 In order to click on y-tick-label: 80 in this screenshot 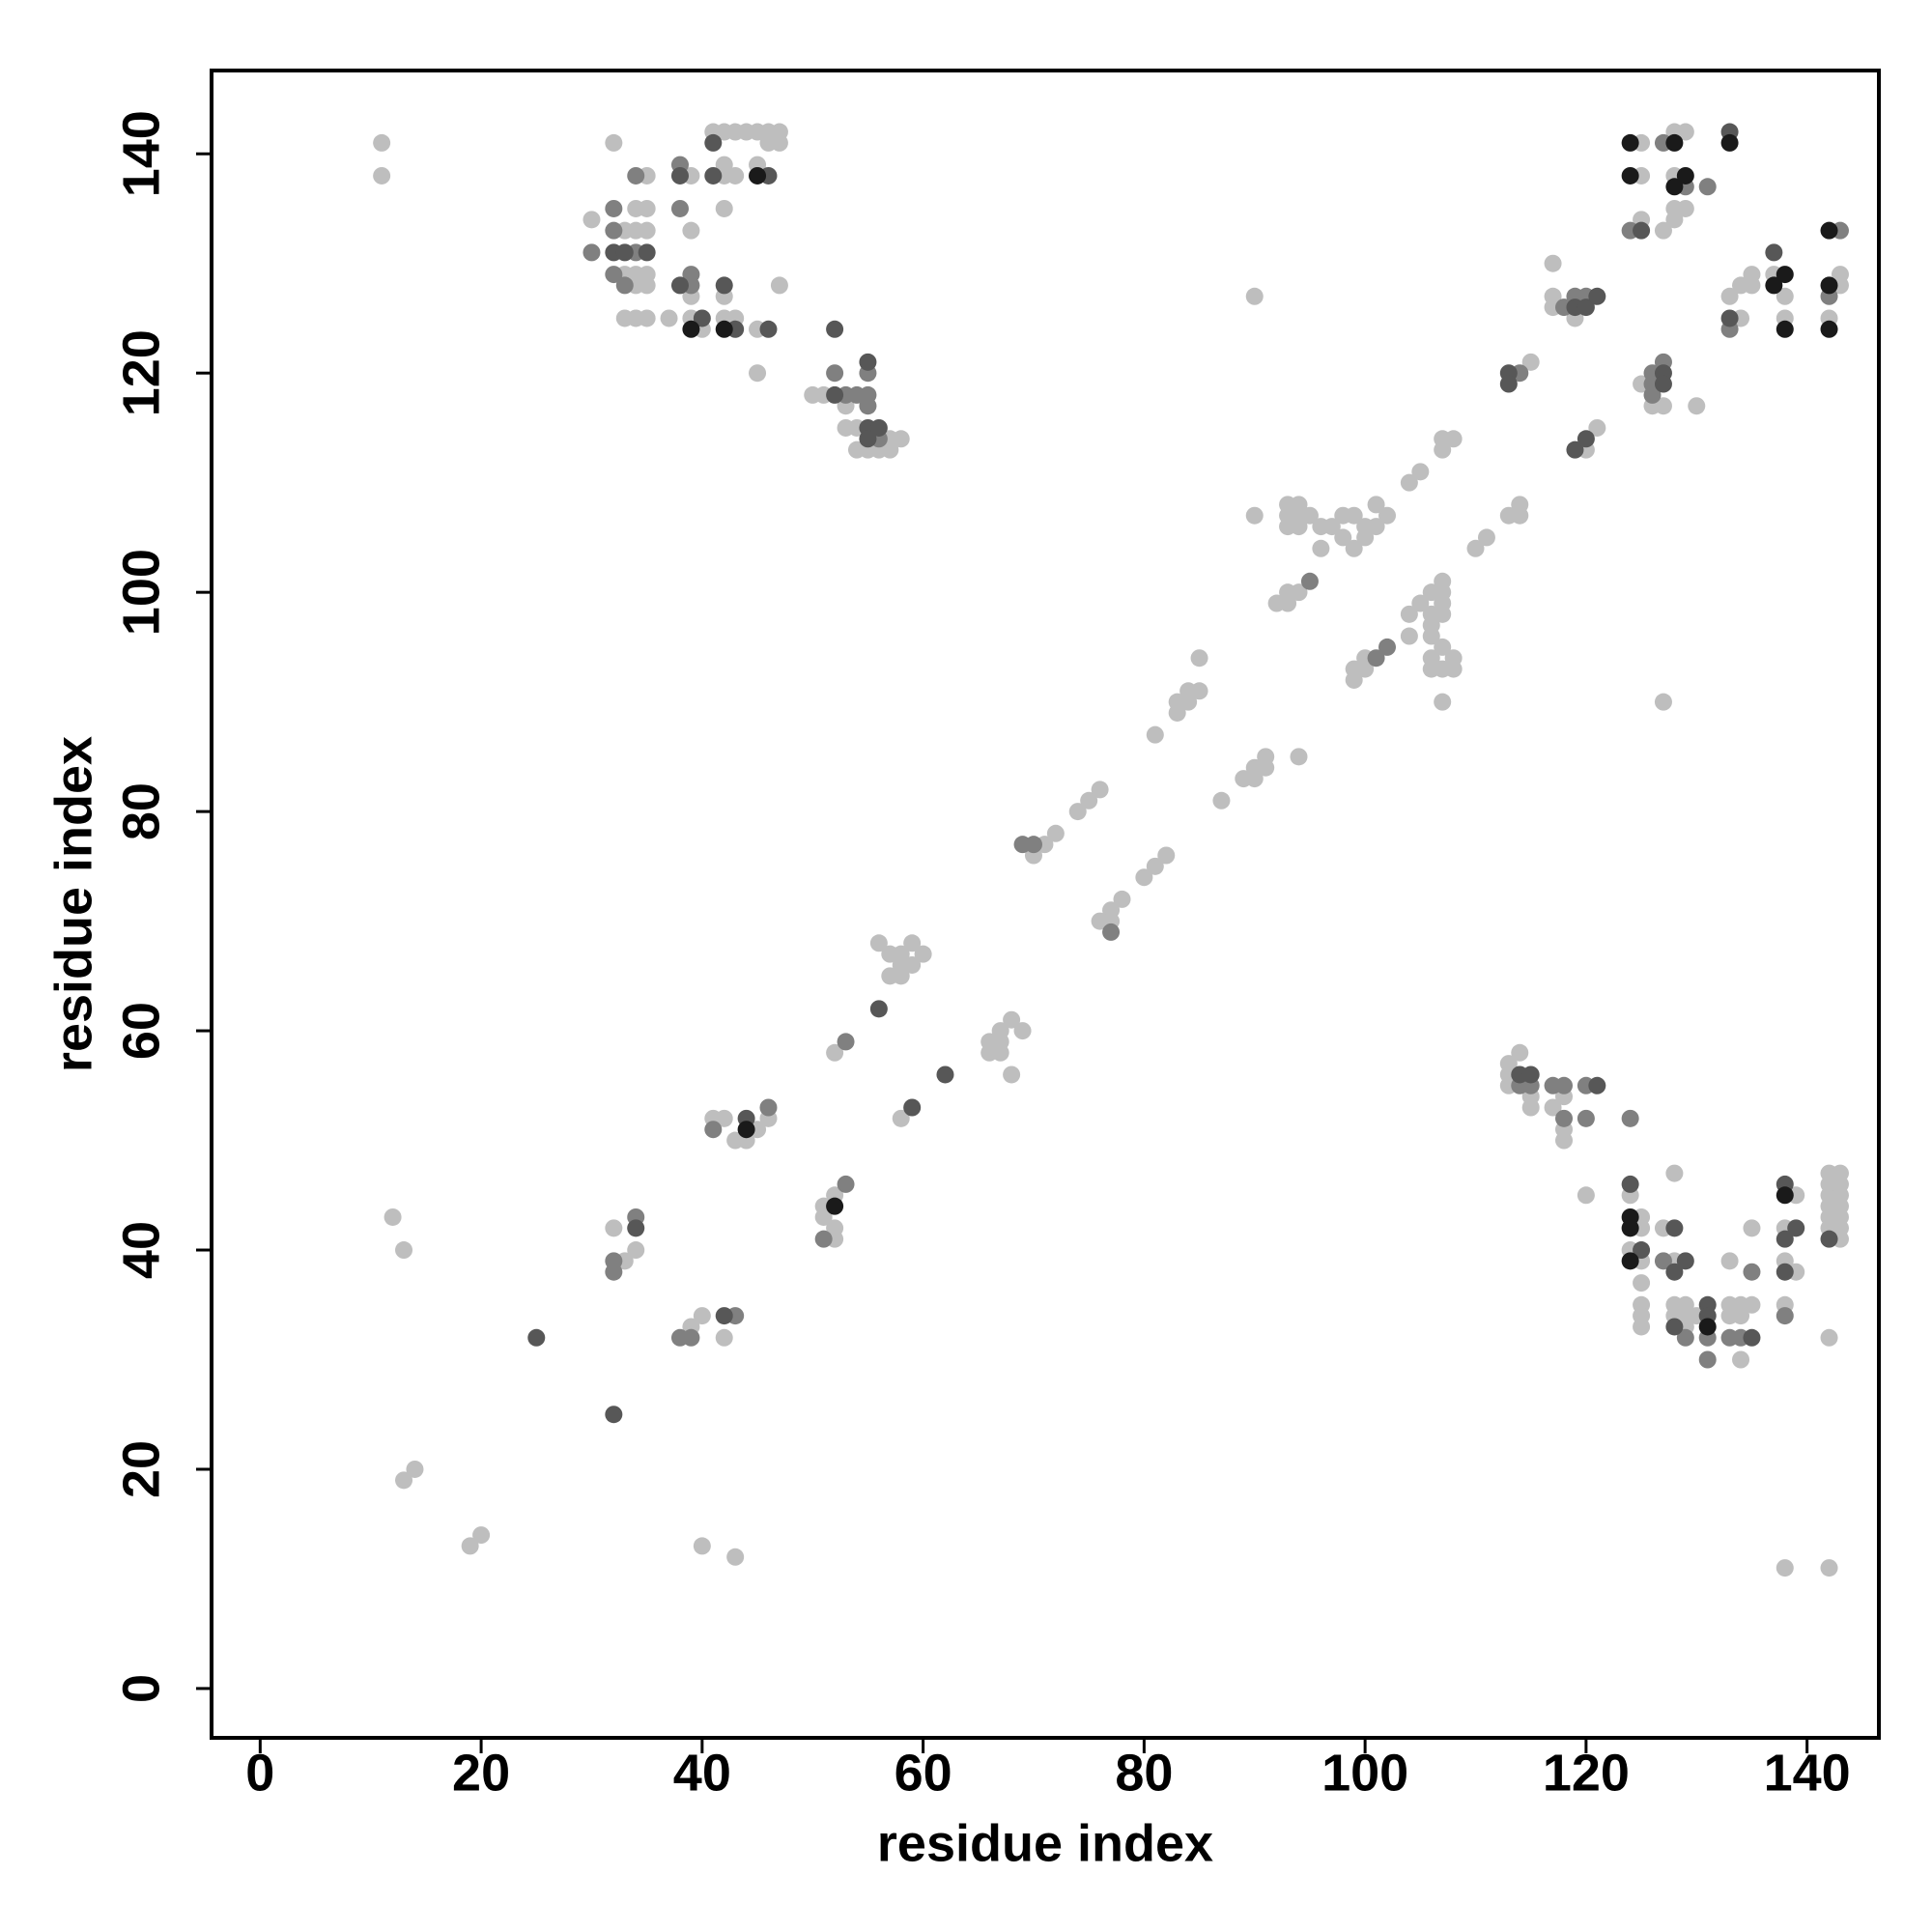, I will do `click(141, 811)`.